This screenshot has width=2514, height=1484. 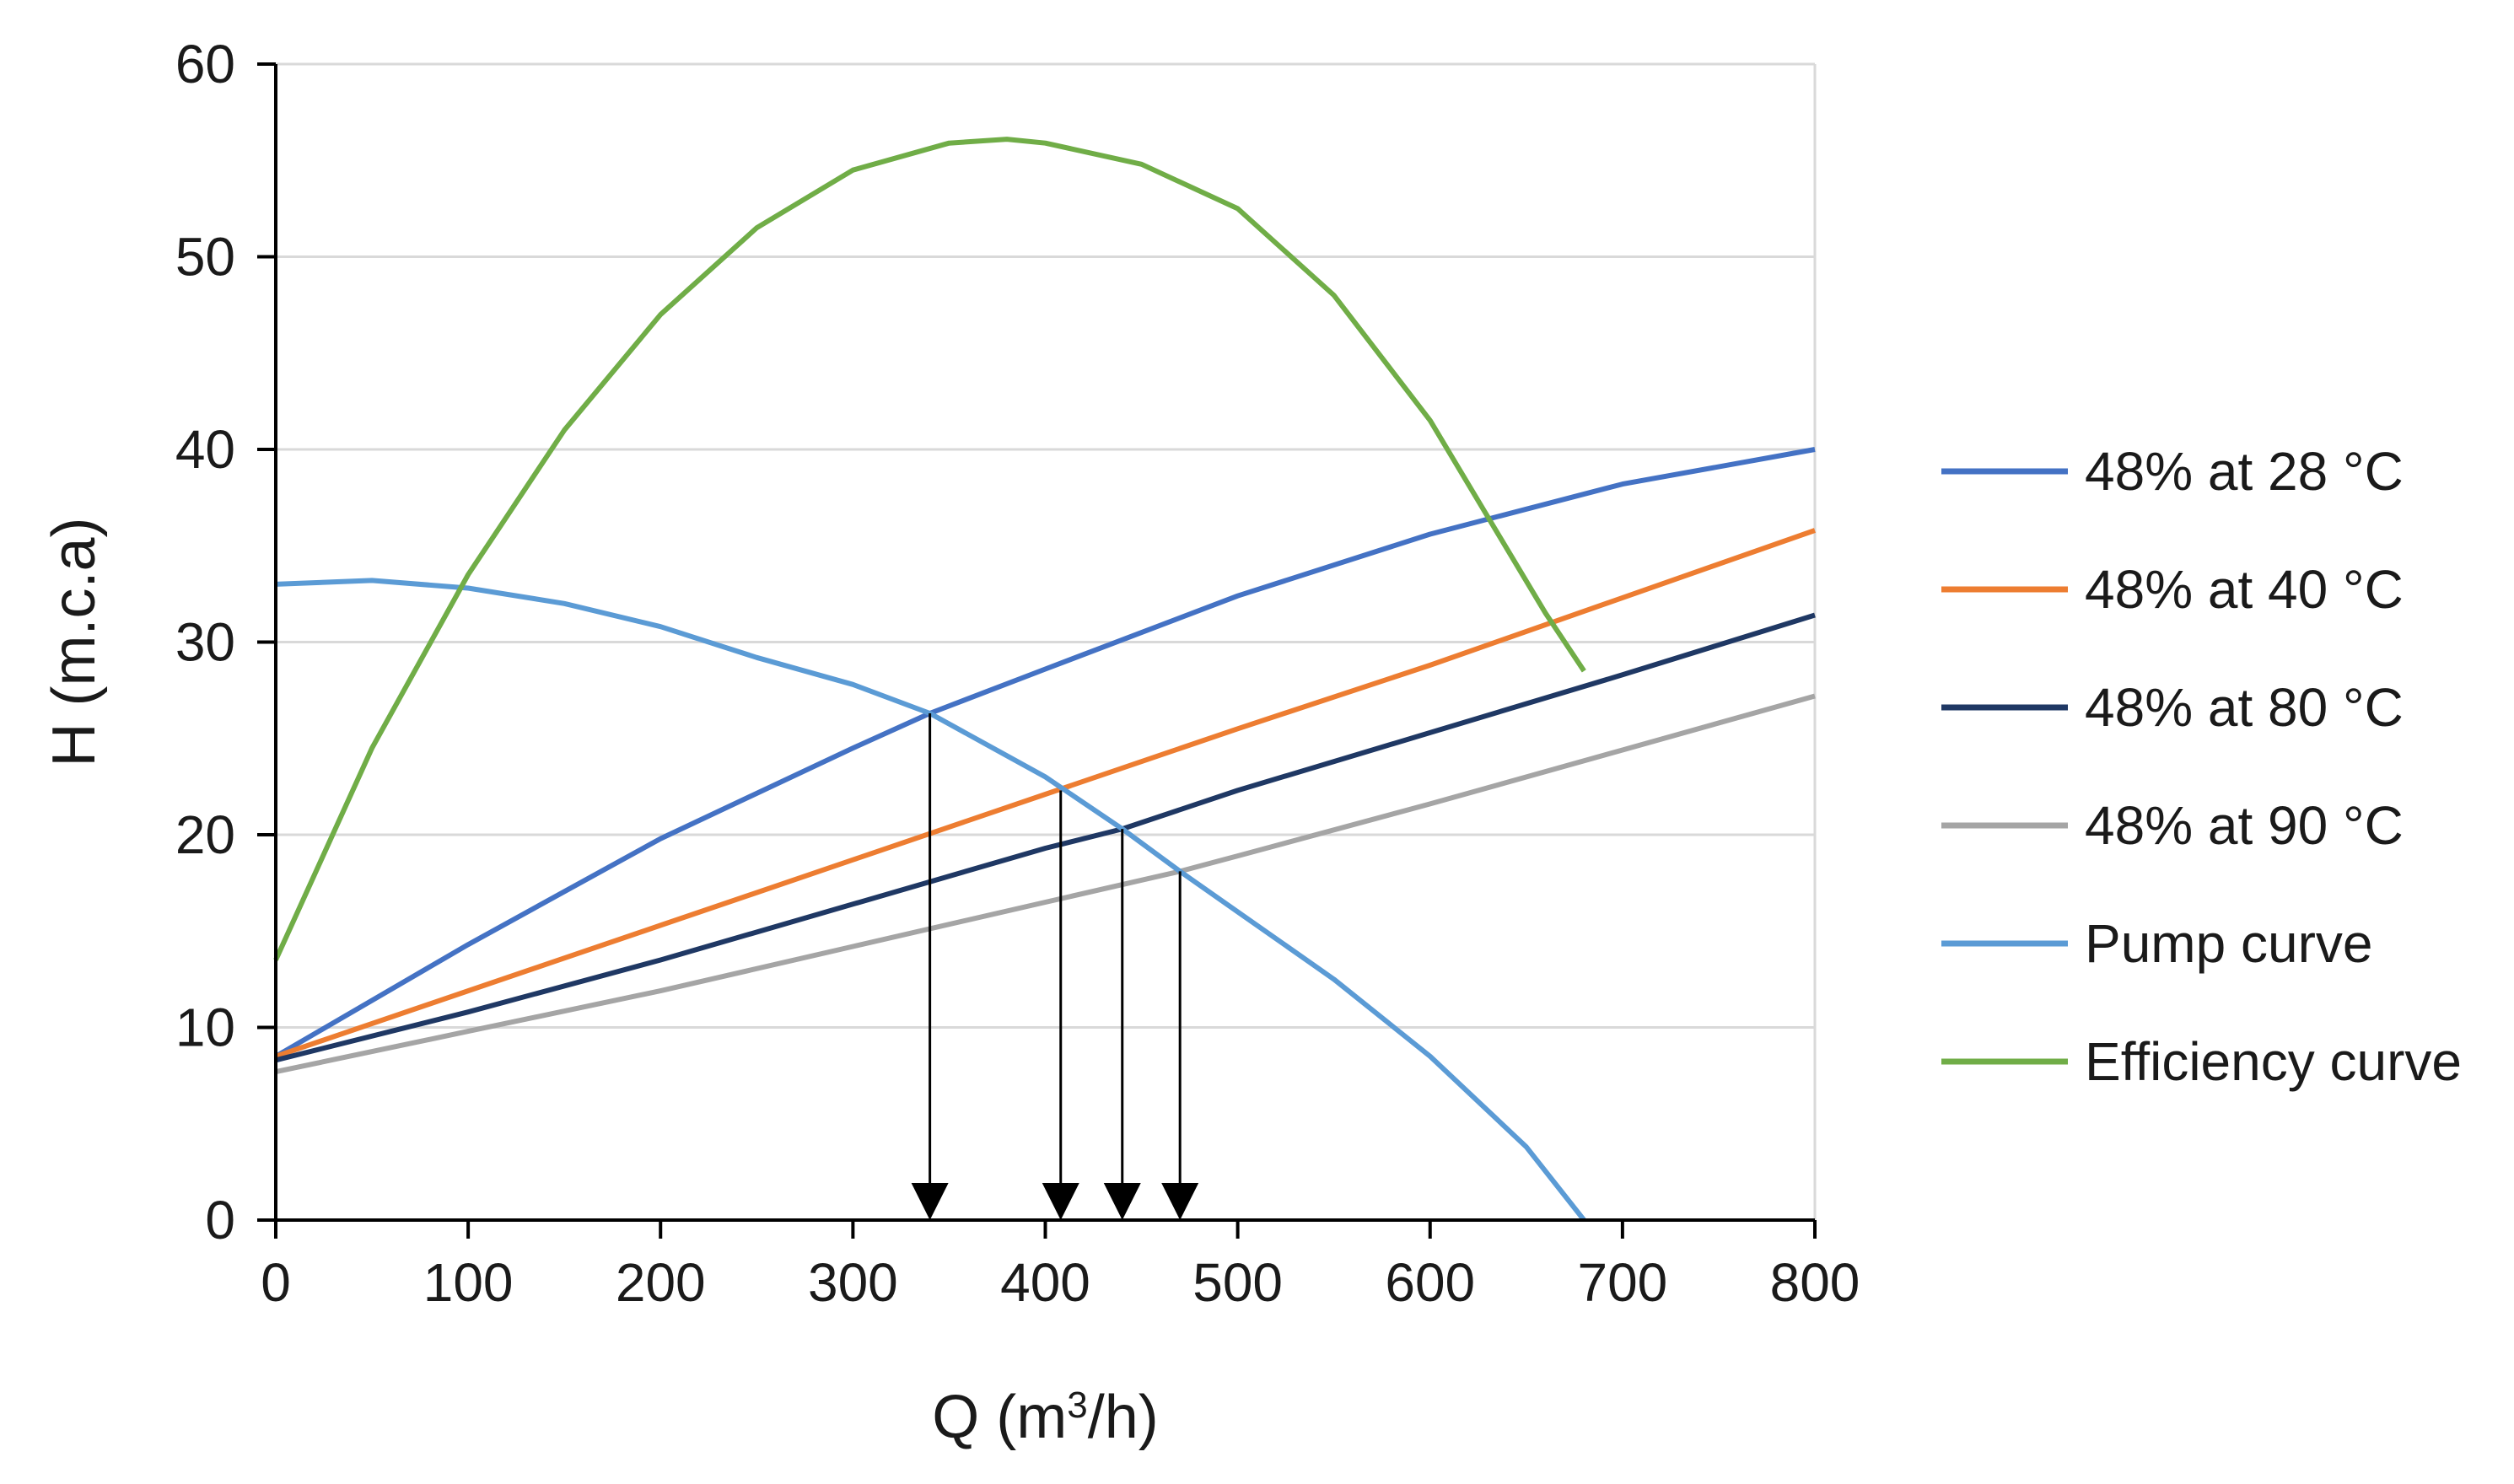 I want to click on x-tick-label-300: 300, so click(x=853, y=1282).